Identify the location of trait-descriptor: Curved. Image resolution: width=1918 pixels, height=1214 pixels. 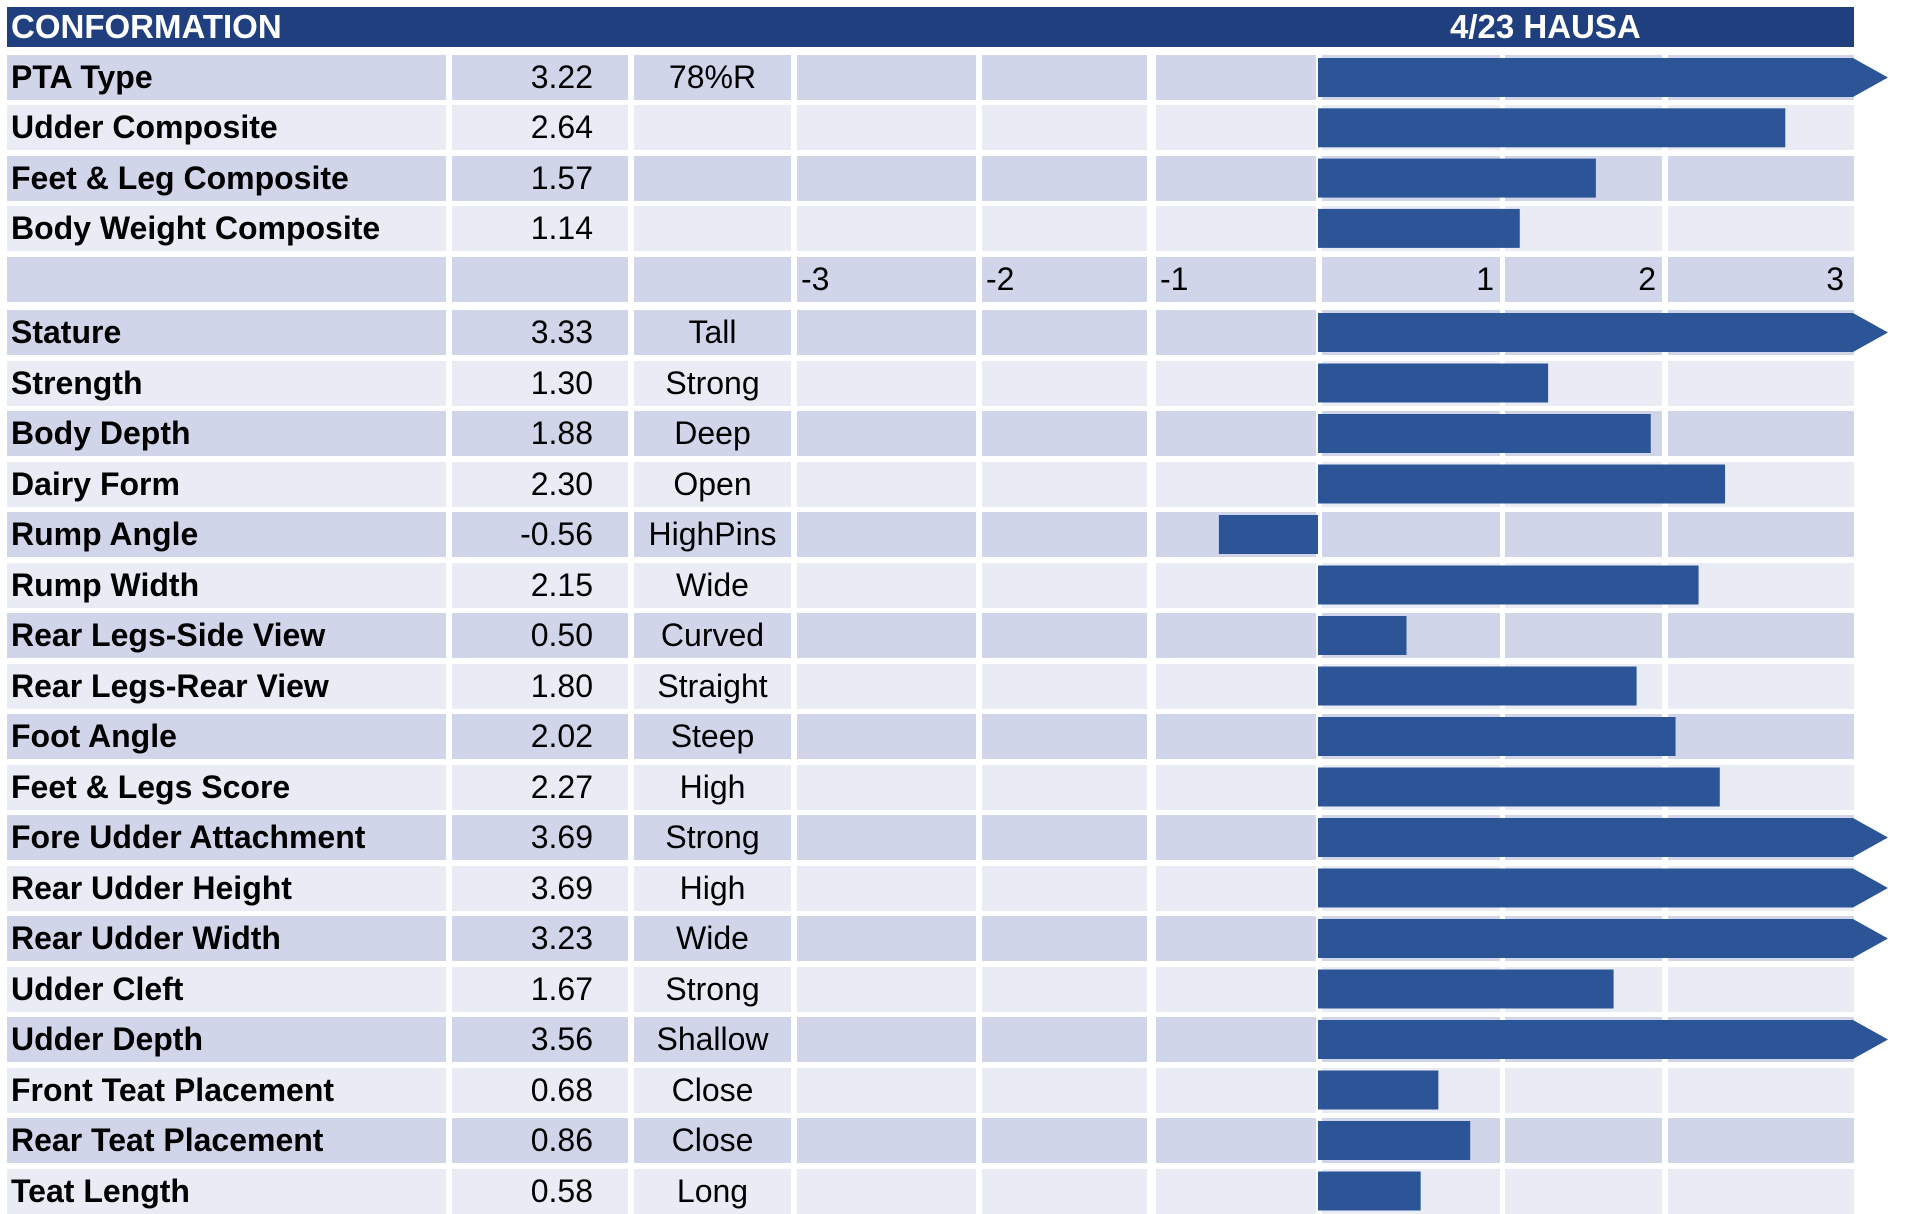
(712, 635).